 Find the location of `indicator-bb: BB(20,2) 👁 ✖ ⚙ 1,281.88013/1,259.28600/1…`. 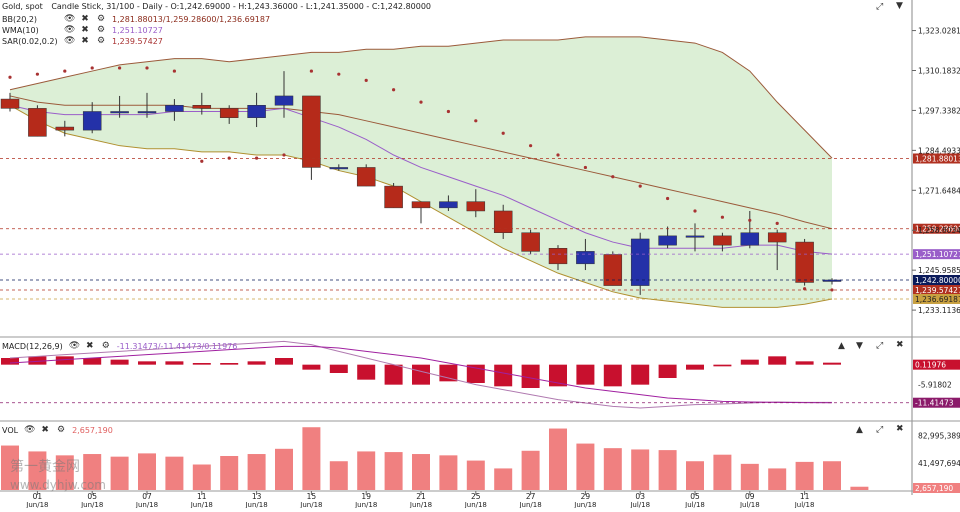

indicator-bb: BB(20,2) 👁 ✖ ⚙ 1,281.88013/1,259.28600/1… is located at coordinates (136, 19).